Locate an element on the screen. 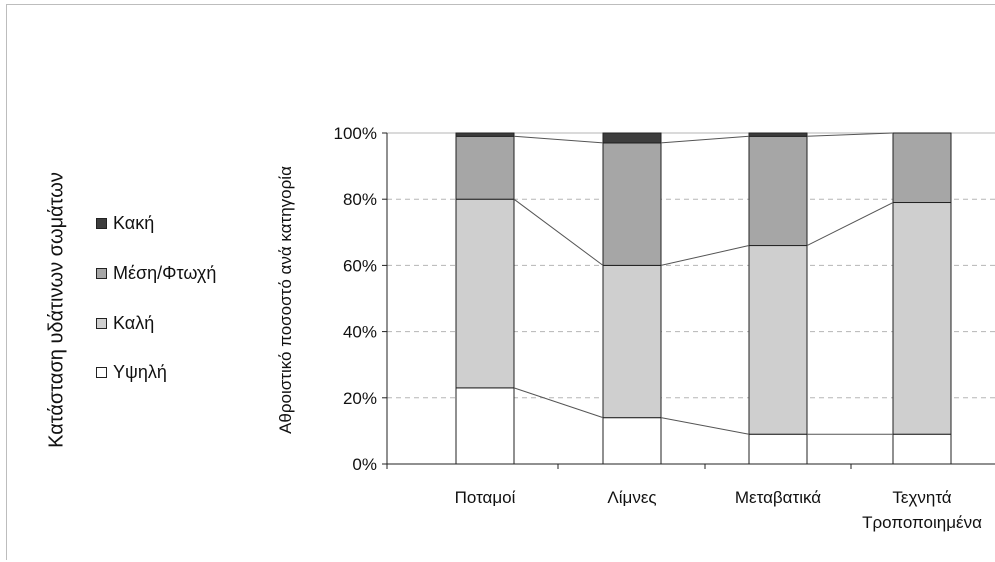 The height and width of the screenshot is (562, 995). legend-item-kaki: Κακή is located at coordinates (125, 223).